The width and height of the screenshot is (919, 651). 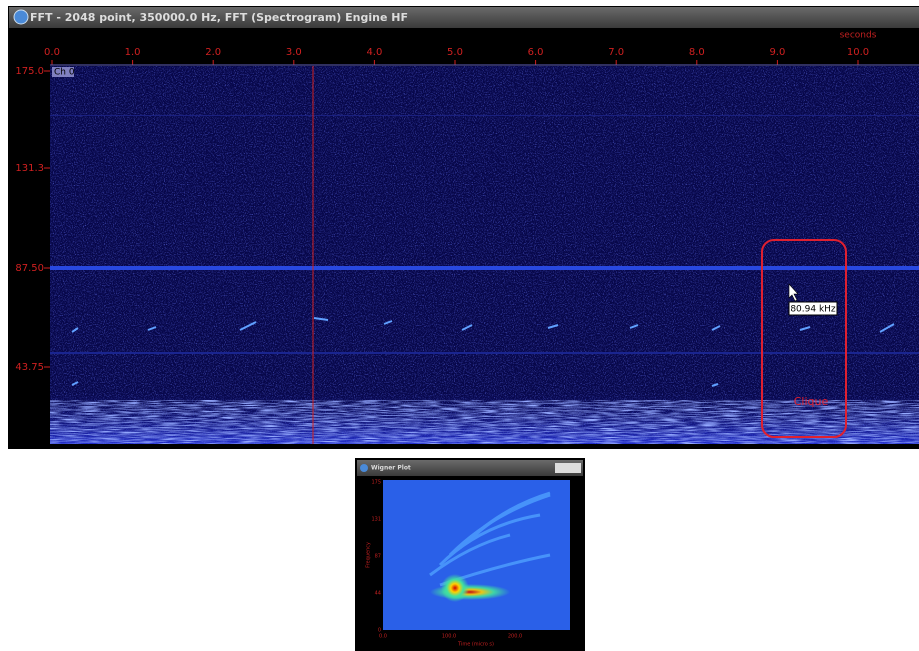 What do you see at coordinates (29, 71) in the screenshot?
I see `y-tick-label: 175.0` at bounding box center [29, 71].